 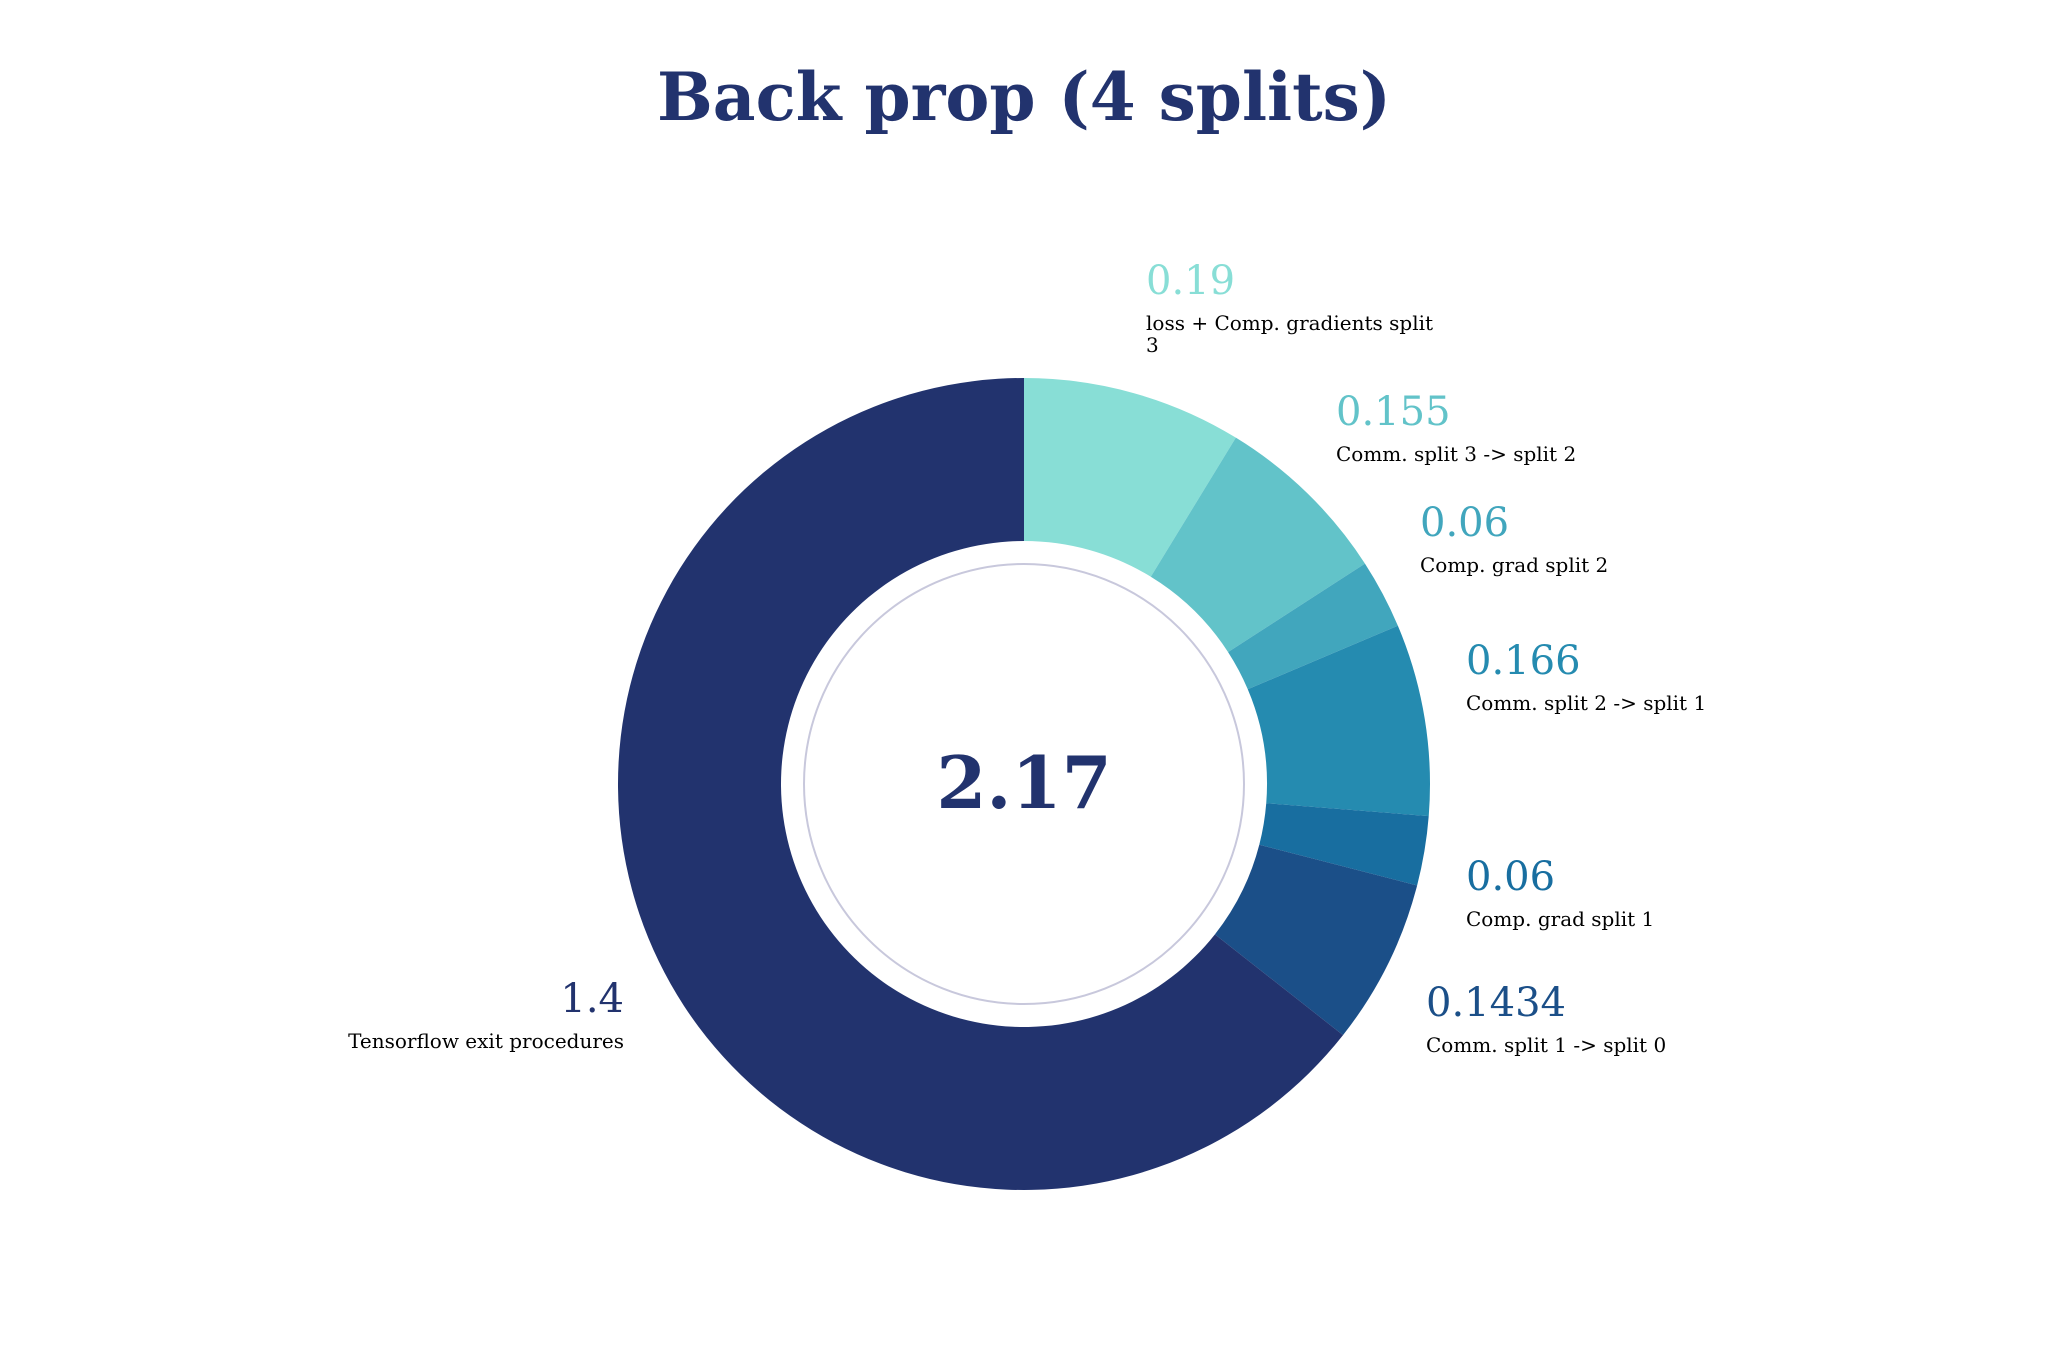 I want to click on slice-value-label-1: 0.155, so click(x=1393, y=412).